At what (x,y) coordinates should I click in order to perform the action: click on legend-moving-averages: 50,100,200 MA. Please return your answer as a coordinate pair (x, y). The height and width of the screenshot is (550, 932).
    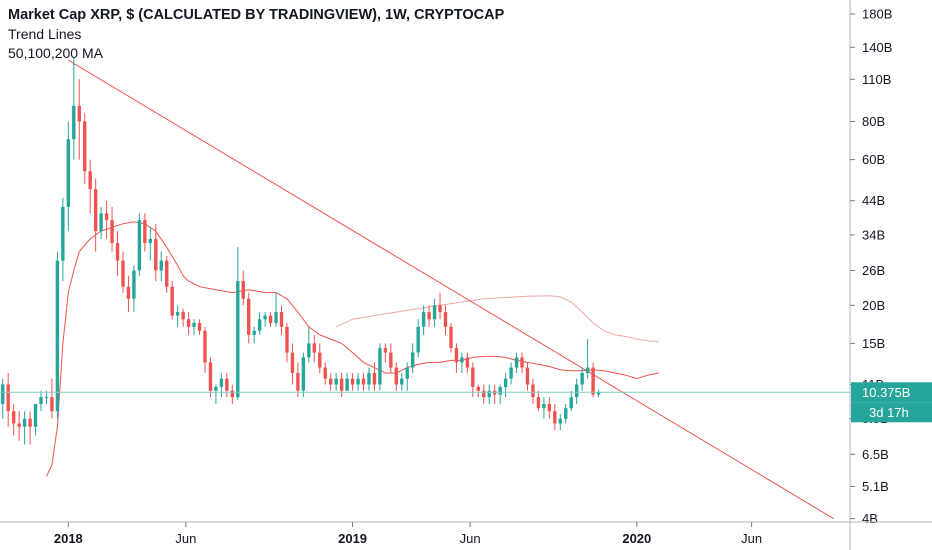
    Looking at the image, I should click on (55, 53).